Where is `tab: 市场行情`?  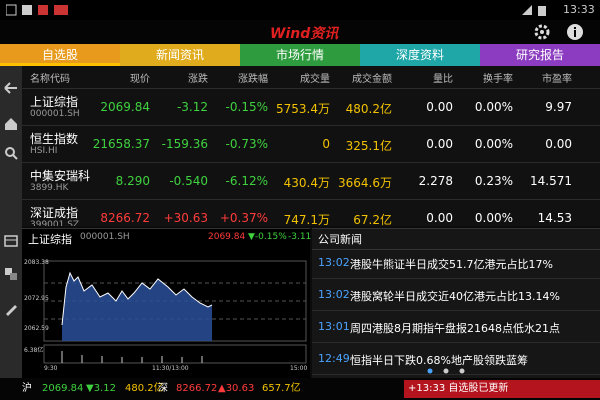 tab: 市场行情 is located at coordinates (300, 55).